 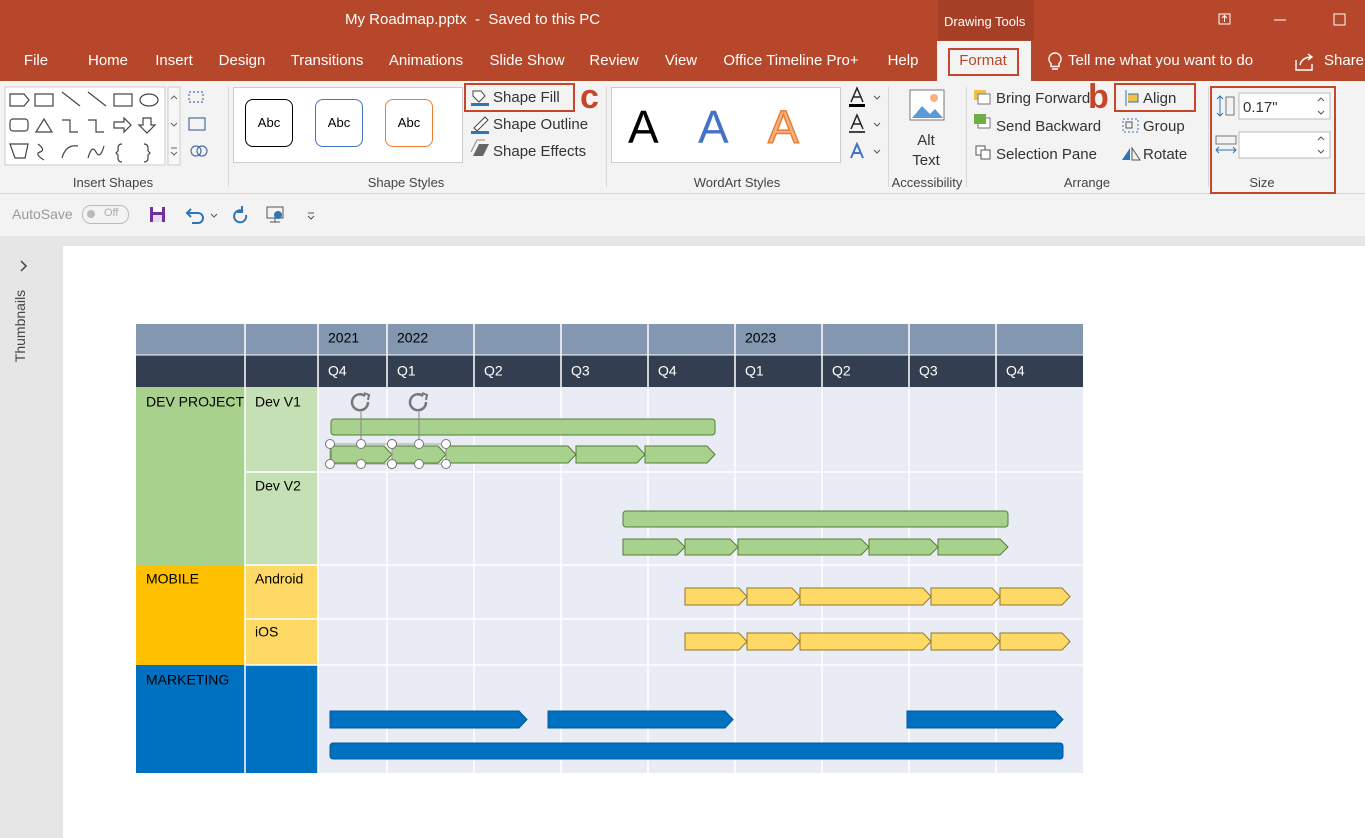 What do you see at coordinates (541, 124) in the screenshot?
I see `shape-outline: Shape Outline` at bounding box center [541, 124].